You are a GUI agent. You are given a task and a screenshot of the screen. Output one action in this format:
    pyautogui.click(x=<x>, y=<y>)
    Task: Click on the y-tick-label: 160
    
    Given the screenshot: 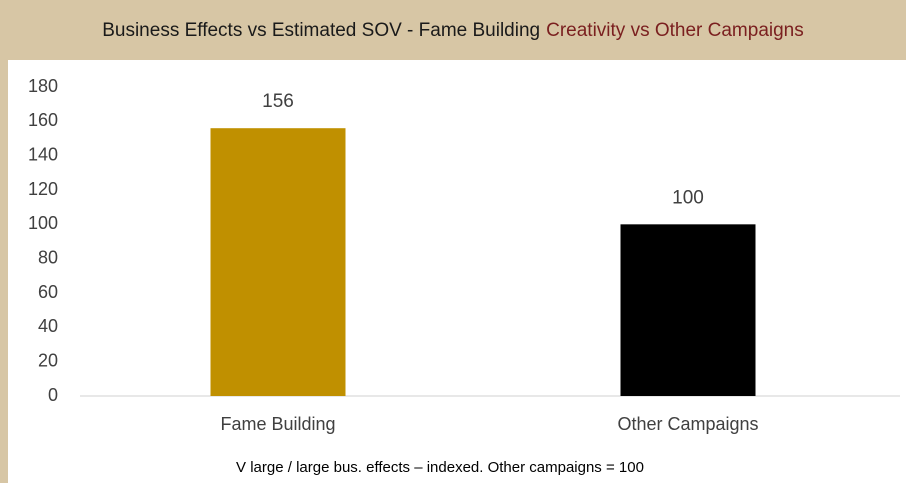 What is the action you would take?
    pyautogui.click(x=43, y=120)
    